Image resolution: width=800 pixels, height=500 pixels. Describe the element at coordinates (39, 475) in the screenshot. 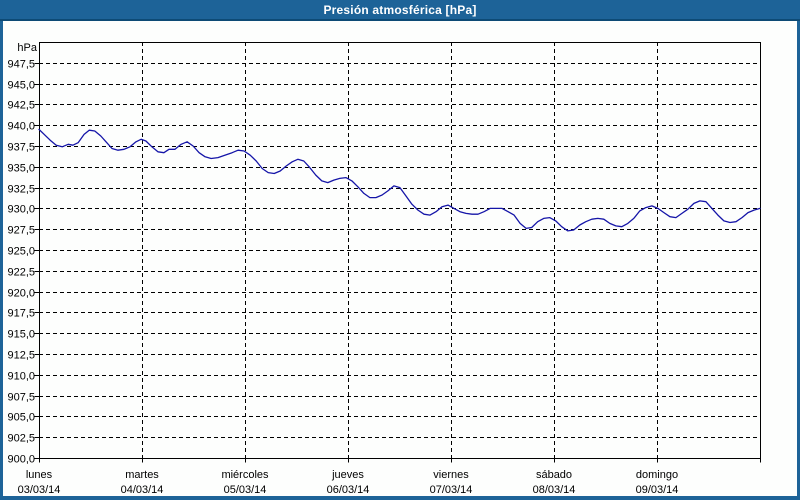

I see `day-name-label: lunes` at that location.